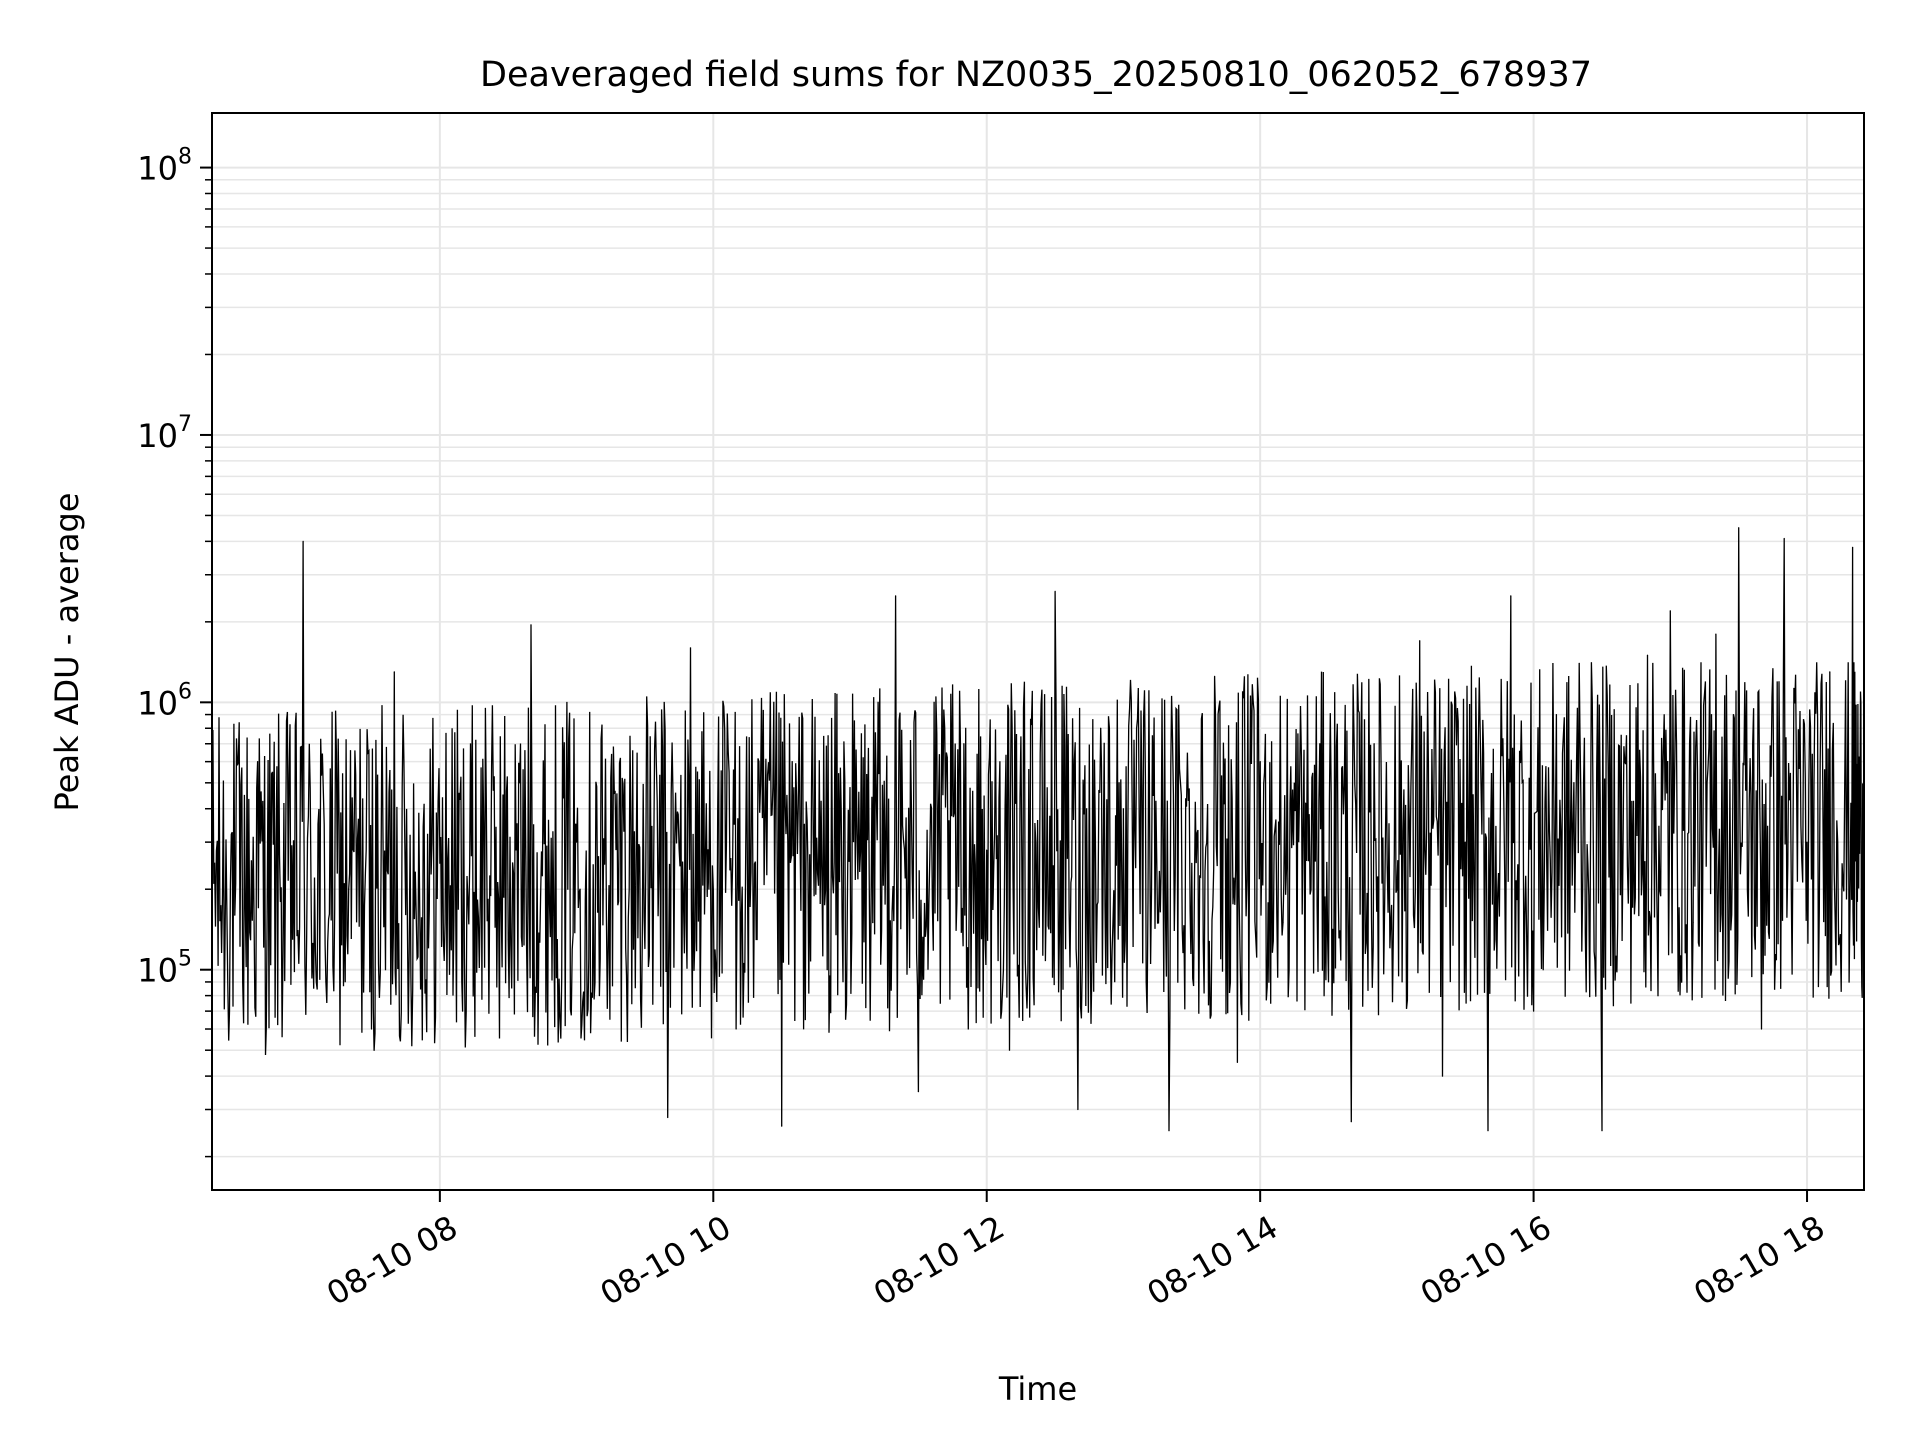  What do you see at coordinates (164, 166) in the screenshot?
I see `y-tick-label: 10⁸` at bounding box center [164, 166].